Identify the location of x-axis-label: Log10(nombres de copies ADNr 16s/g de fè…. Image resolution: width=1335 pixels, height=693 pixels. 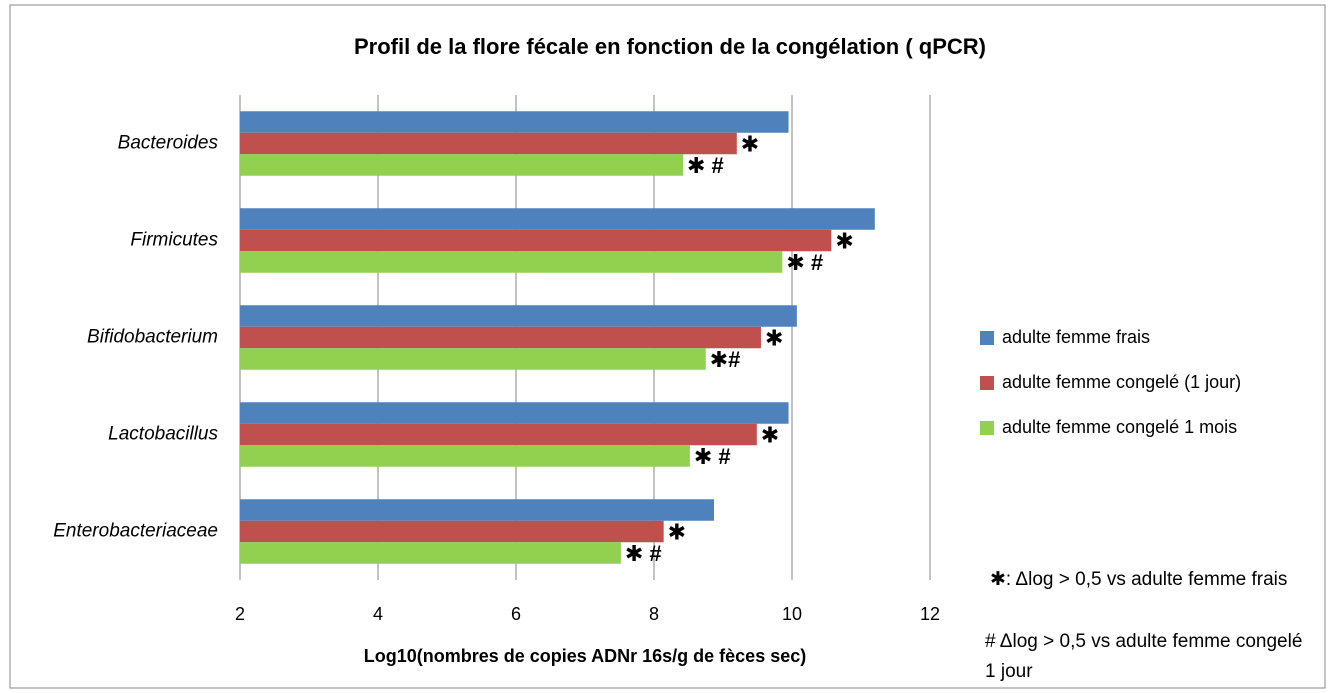
(585, 656).